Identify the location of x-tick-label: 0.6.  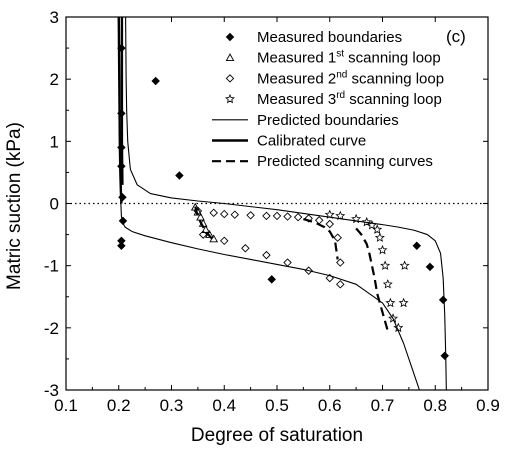
(330, 405).